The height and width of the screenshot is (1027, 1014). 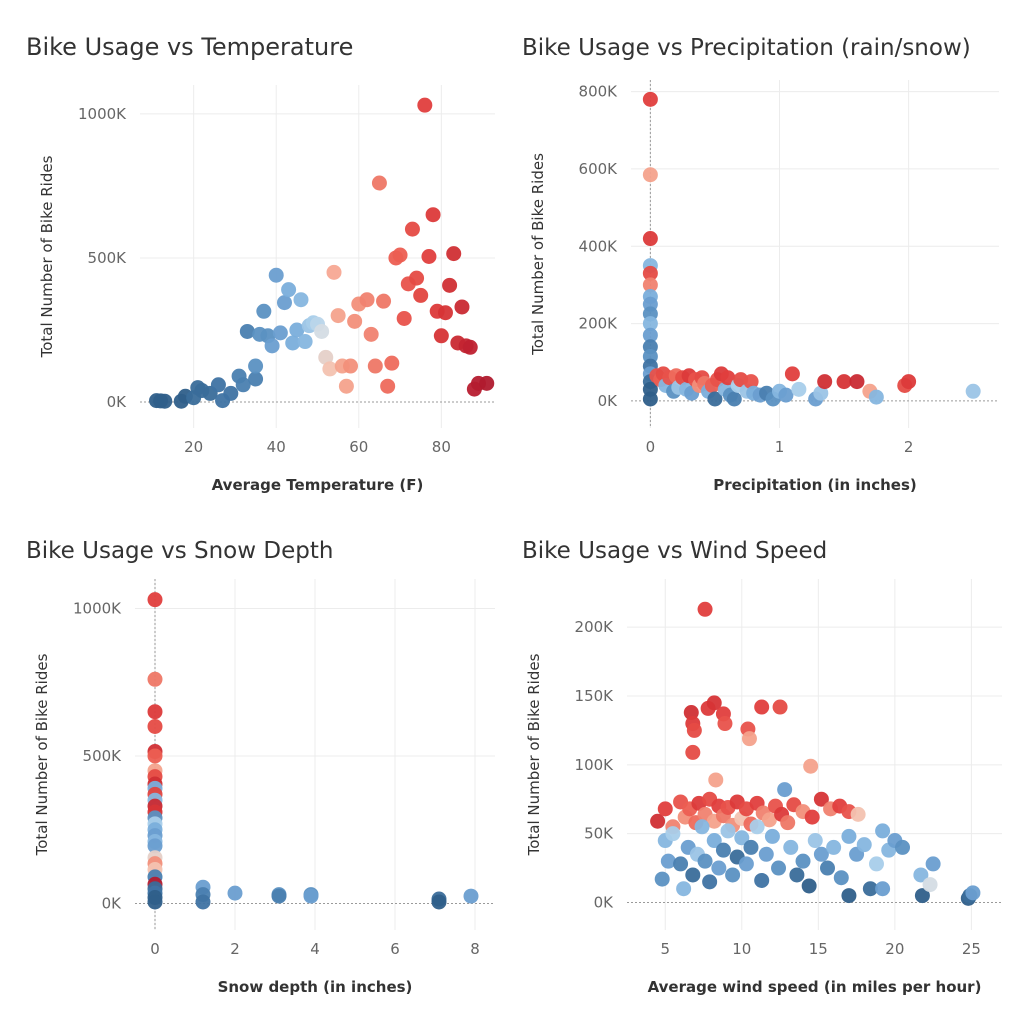 What do you see at coordinates (441, 447) in the screenshot?
I see `x-tick-label: 80` at bounding box center [441, 447].